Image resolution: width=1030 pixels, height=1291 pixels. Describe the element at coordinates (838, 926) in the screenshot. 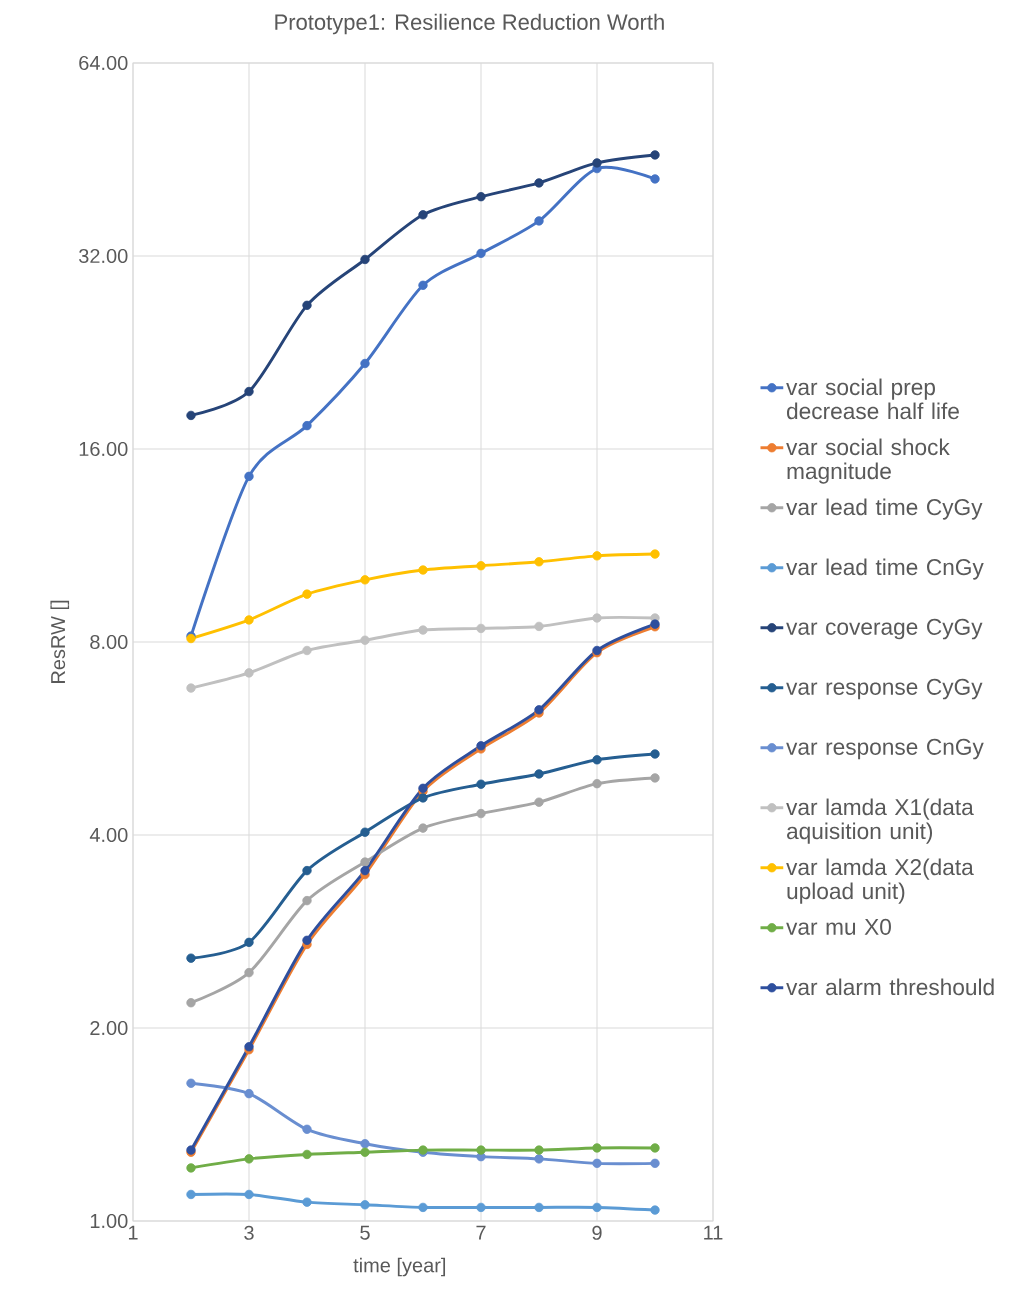

I see `legend-label: var mu X0` at that location.